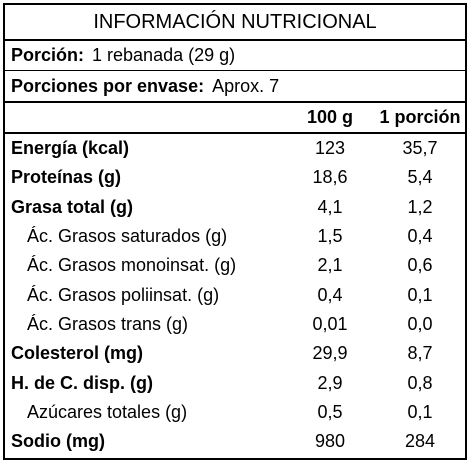 This screenshot has height=466, width=475. What do you see at coordinates (123, 294) in the screenshot?
I see `row-label: Ác. Grasos poliinsat. (g)` at bounding box center [123, 294].